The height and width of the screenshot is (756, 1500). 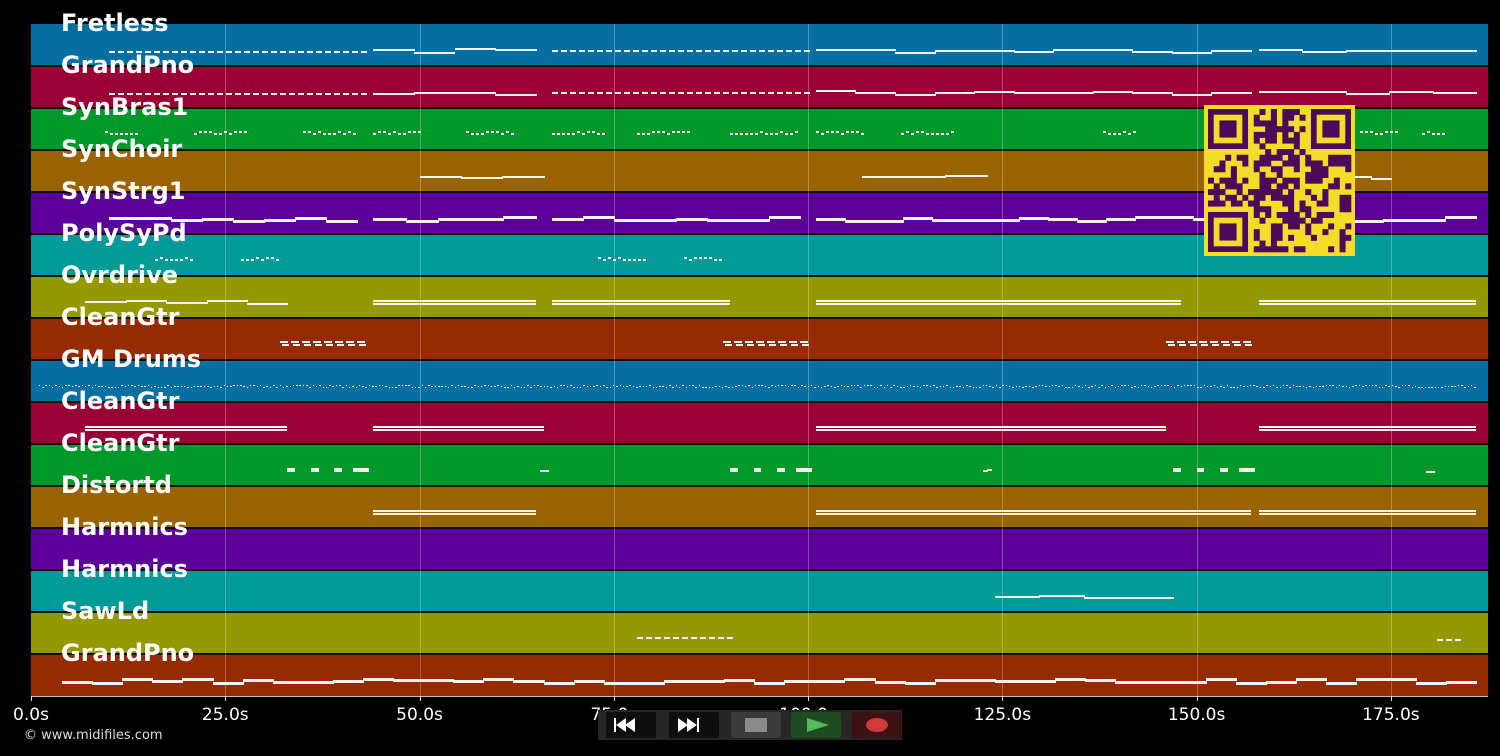 I want to click on record-button, so click(x=877, y=725).